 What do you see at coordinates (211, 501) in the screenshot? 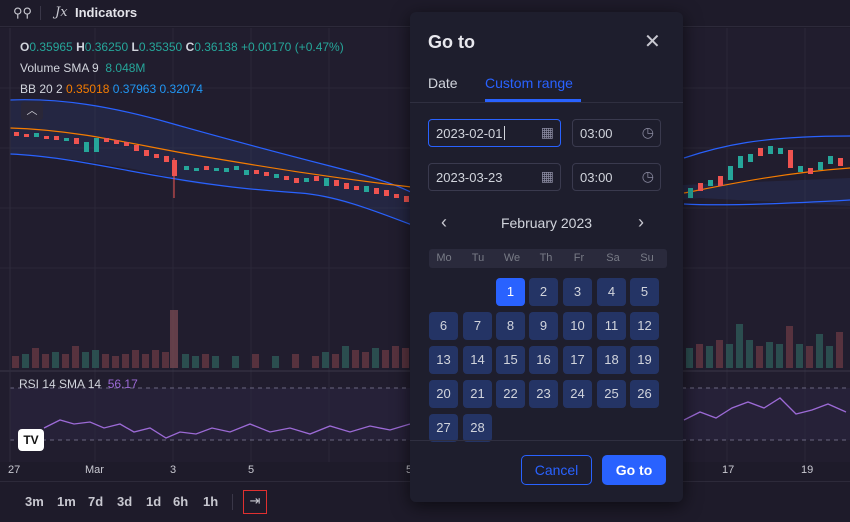
I see `range-1h-button: 1h` at bounding box center [211, 501].